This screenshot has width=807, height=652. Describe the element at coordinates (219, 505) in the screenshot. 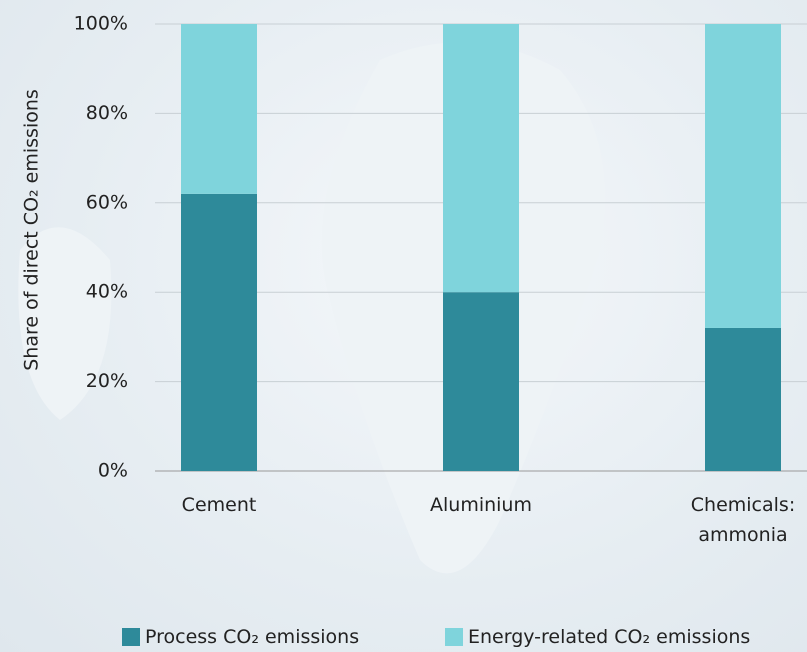

I see `x-tick-label: Cement` at that location.